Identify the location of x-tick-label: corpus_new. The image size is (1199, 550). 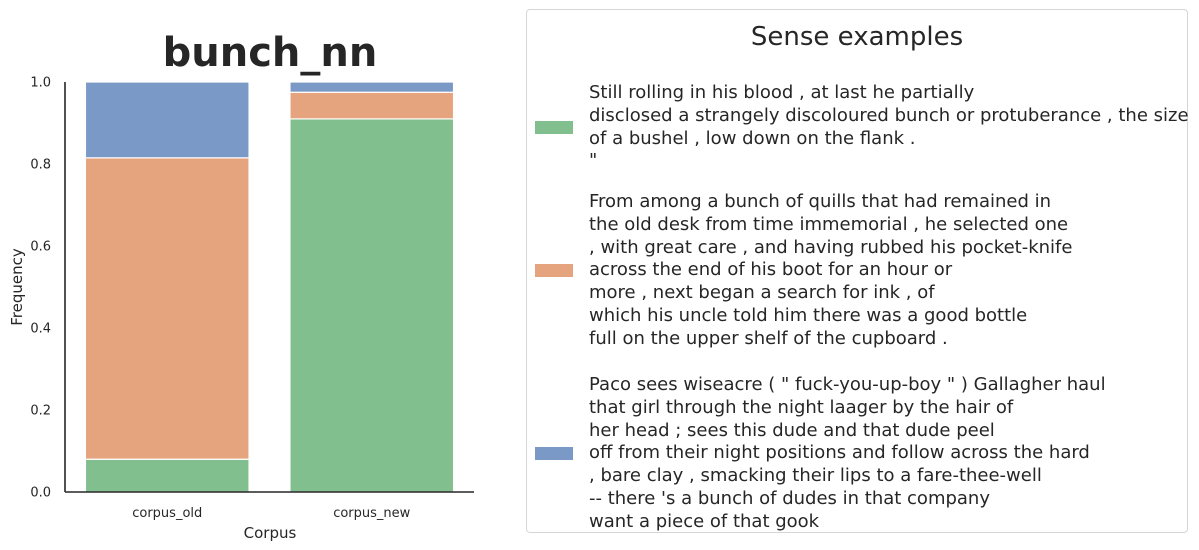
(371, 513).